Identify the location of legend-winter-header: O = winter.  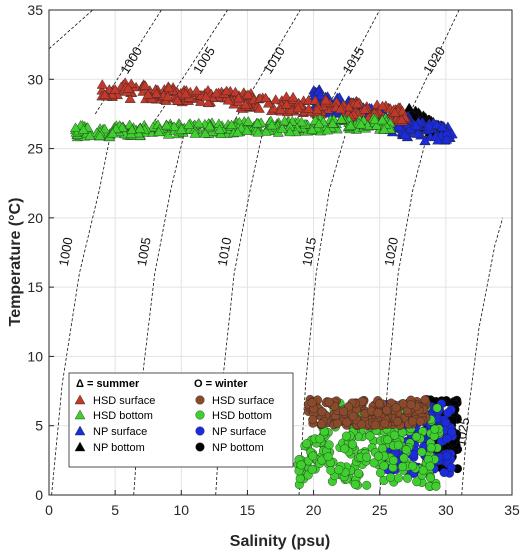
(221, 384).